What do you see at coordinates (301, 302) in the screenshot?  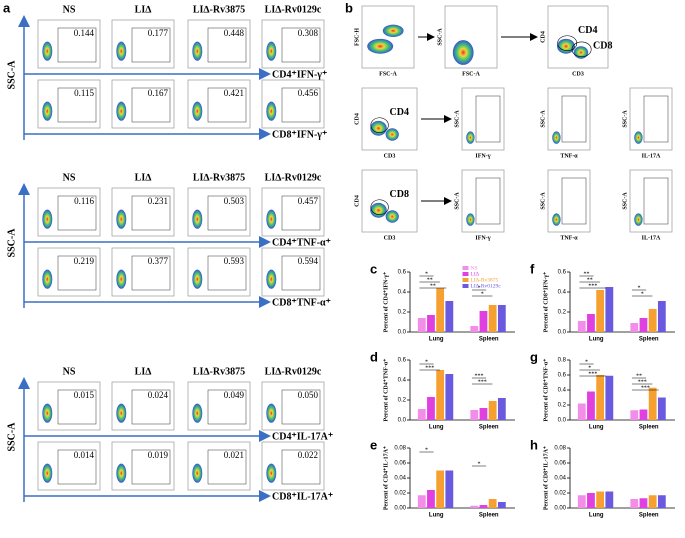 I see `row-label: CD8⁺TNF-α⁺` at bounding box center [301, 302].